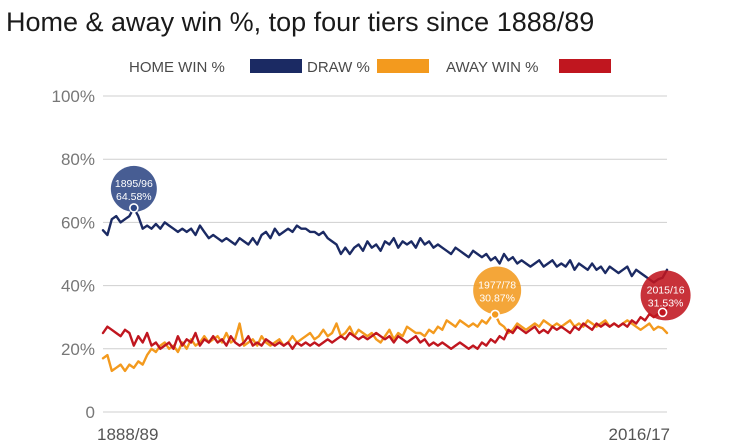 The width and height of the screenshot is (739, 446). I want to click on legend-label: AWAY WIN %, so click(492, 67).